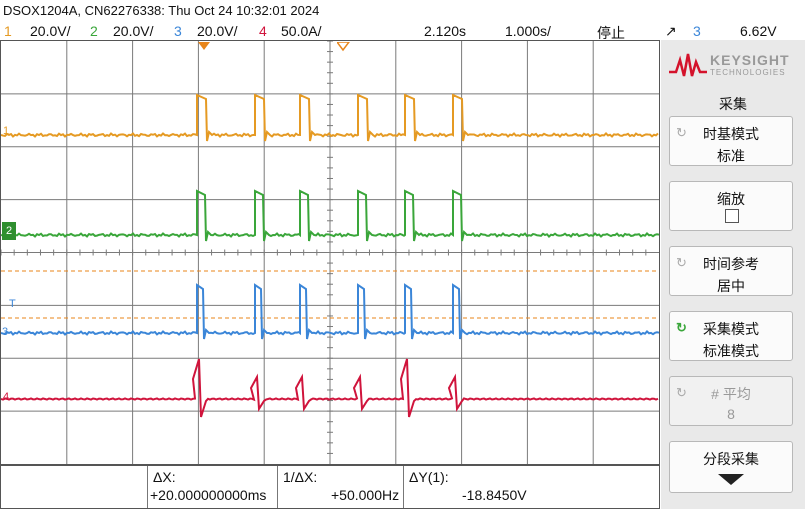 Image resolution: width=805 pixels, height=509 pixels. I want to click on channel-1-trace, so click(330, 117).